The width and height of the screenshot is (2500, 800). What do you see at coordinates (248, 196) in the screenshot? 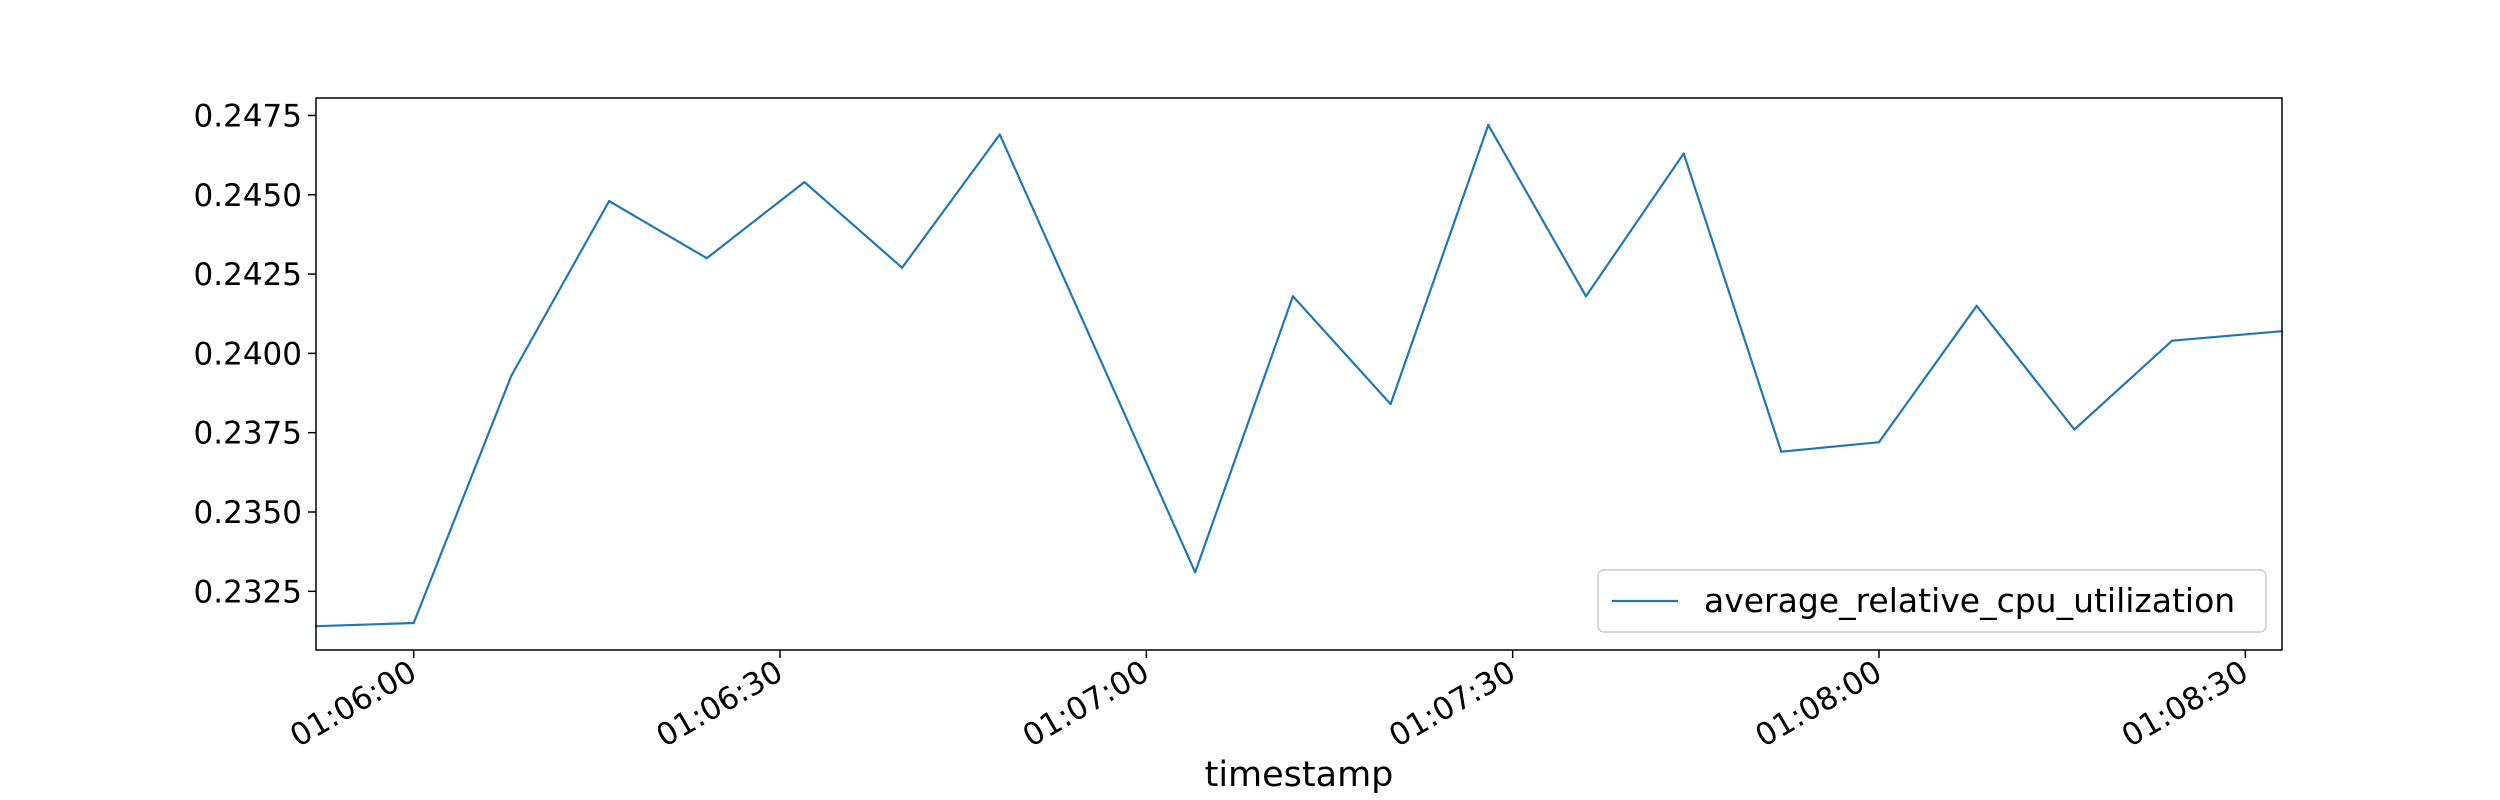
I see `y-tick-label: 0.2450` at bounding box center [248, 196].